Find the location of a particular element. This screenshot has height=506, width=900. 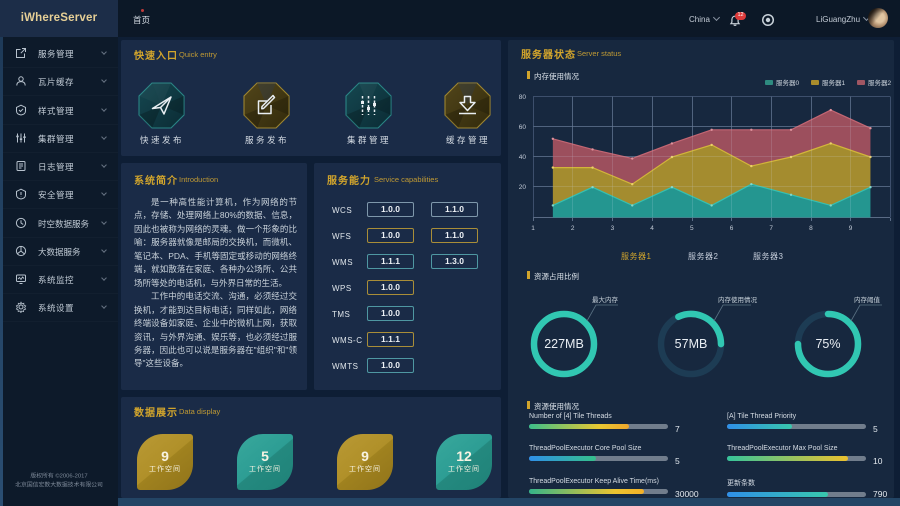

svg-text: 4 is located at coordinates (652, 228).